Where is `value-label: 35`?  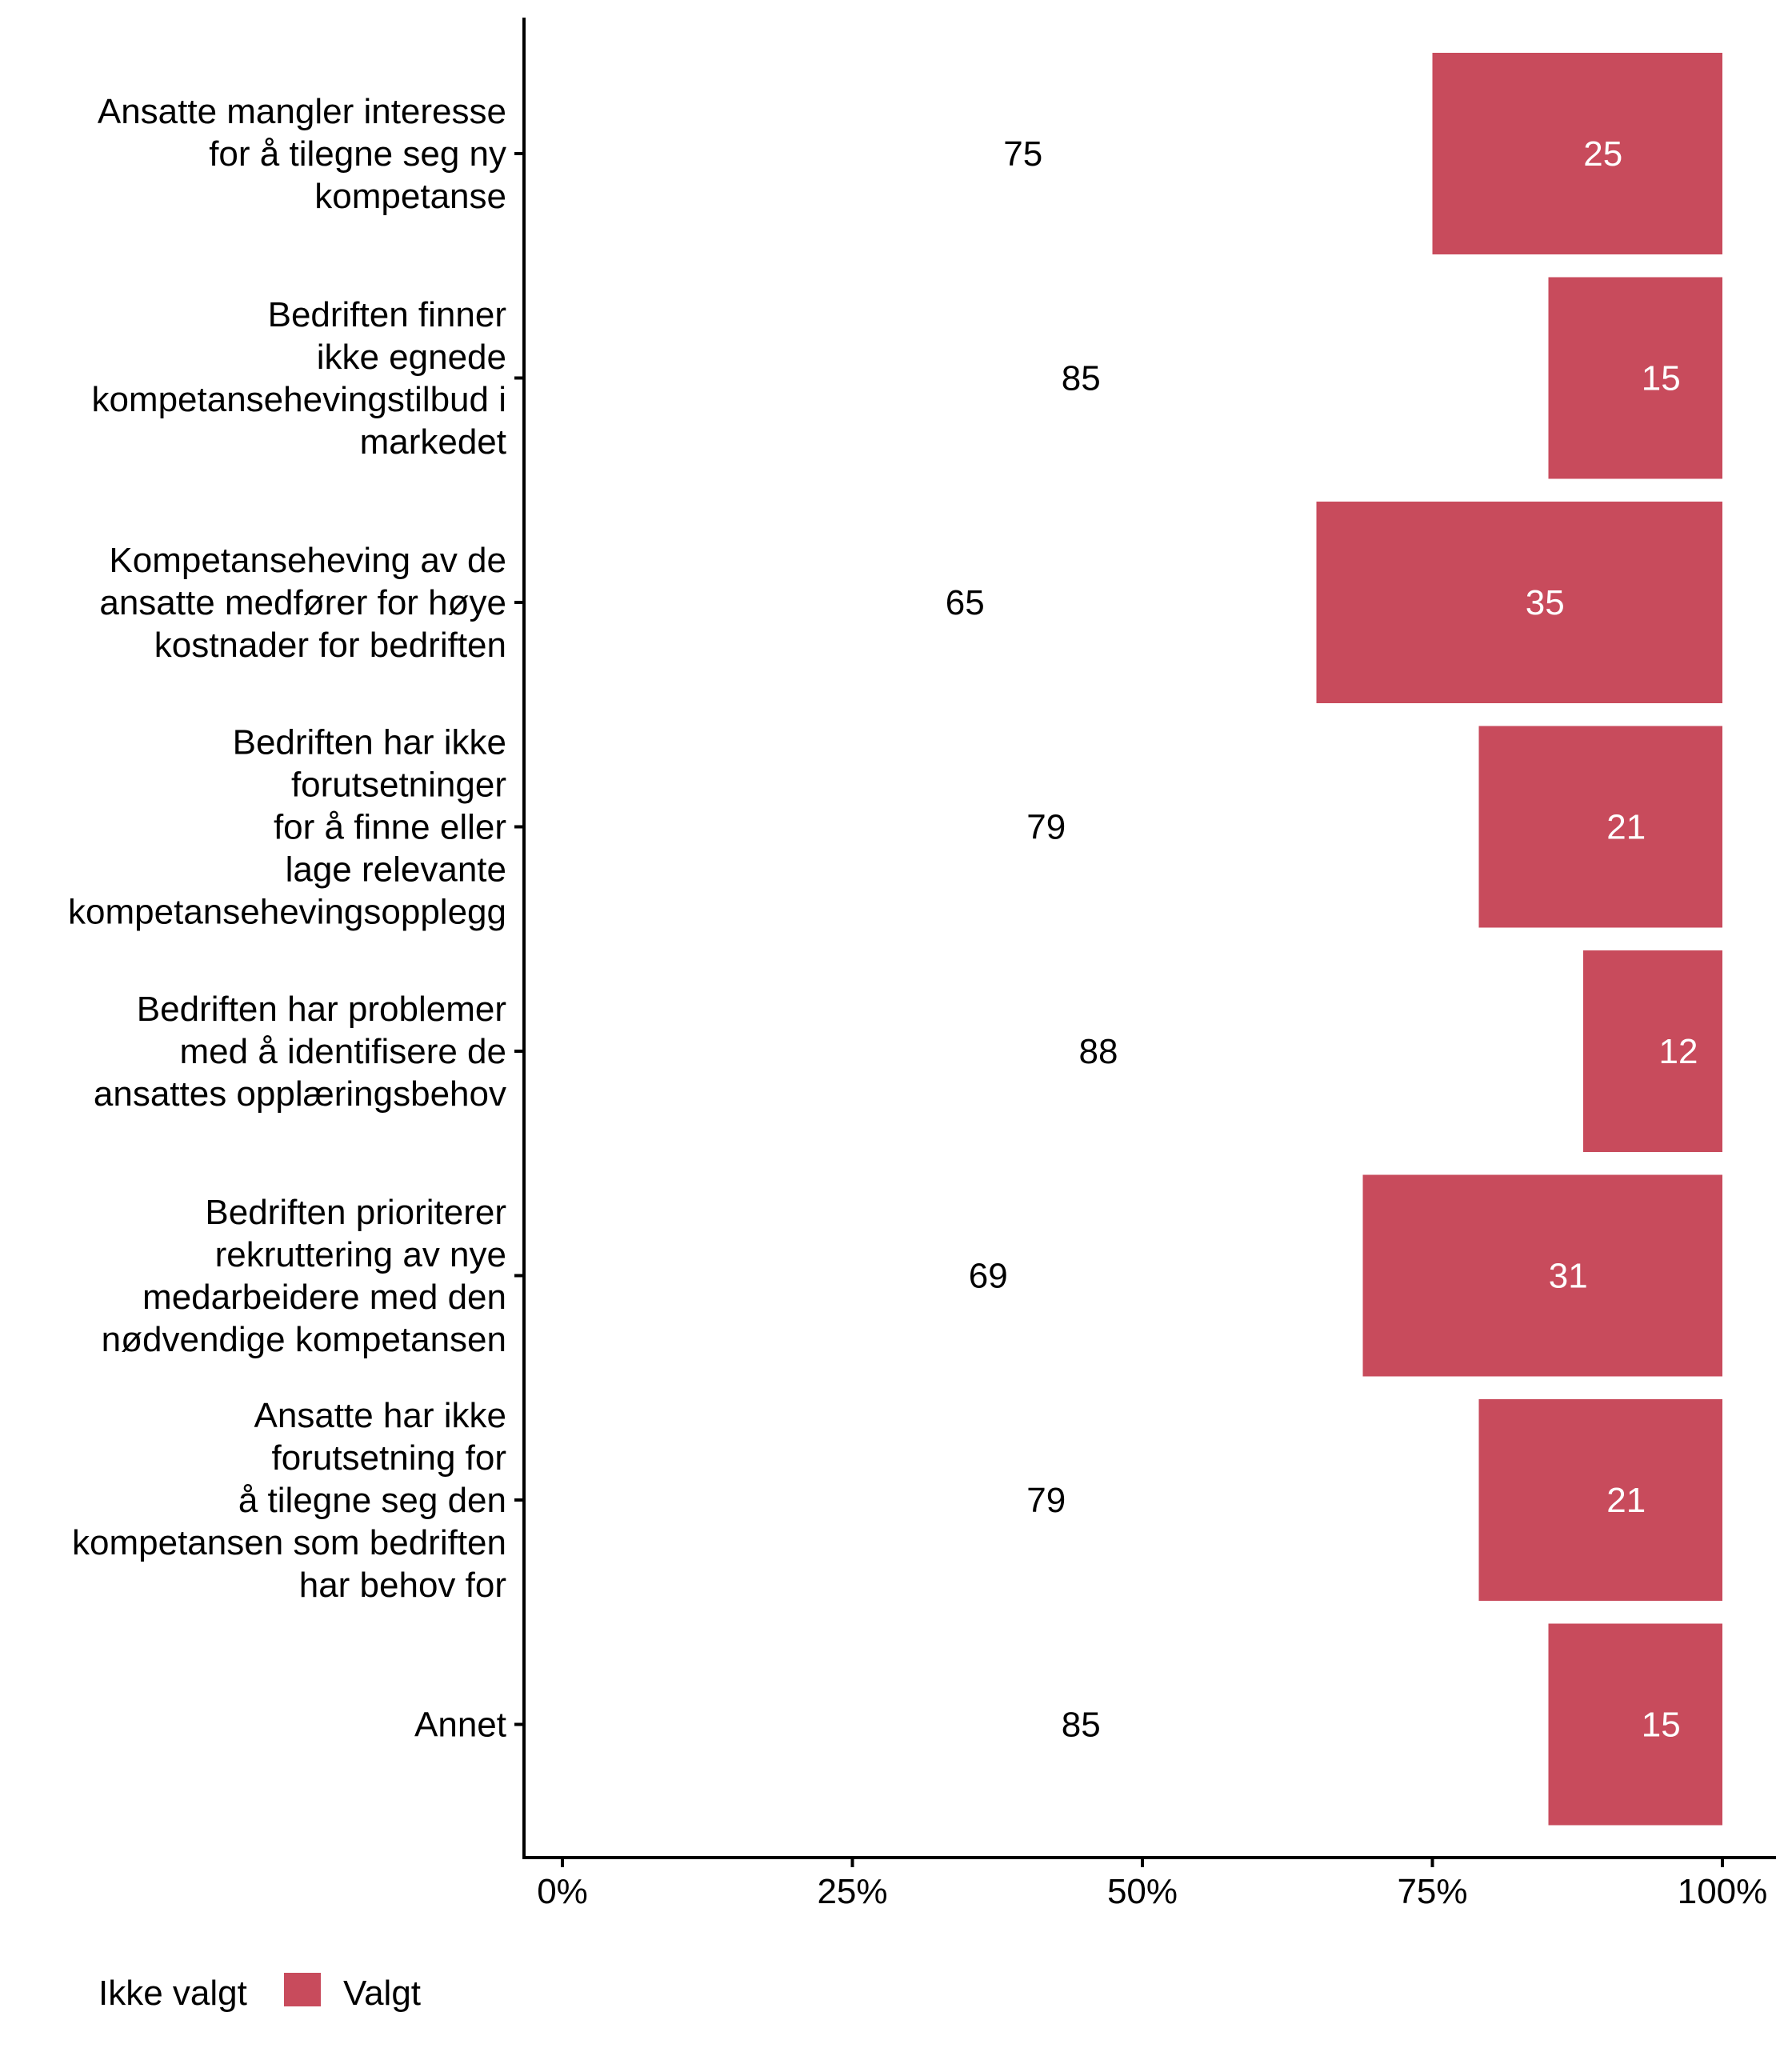 value-label: 35 is located at coordinates (1545, 602).